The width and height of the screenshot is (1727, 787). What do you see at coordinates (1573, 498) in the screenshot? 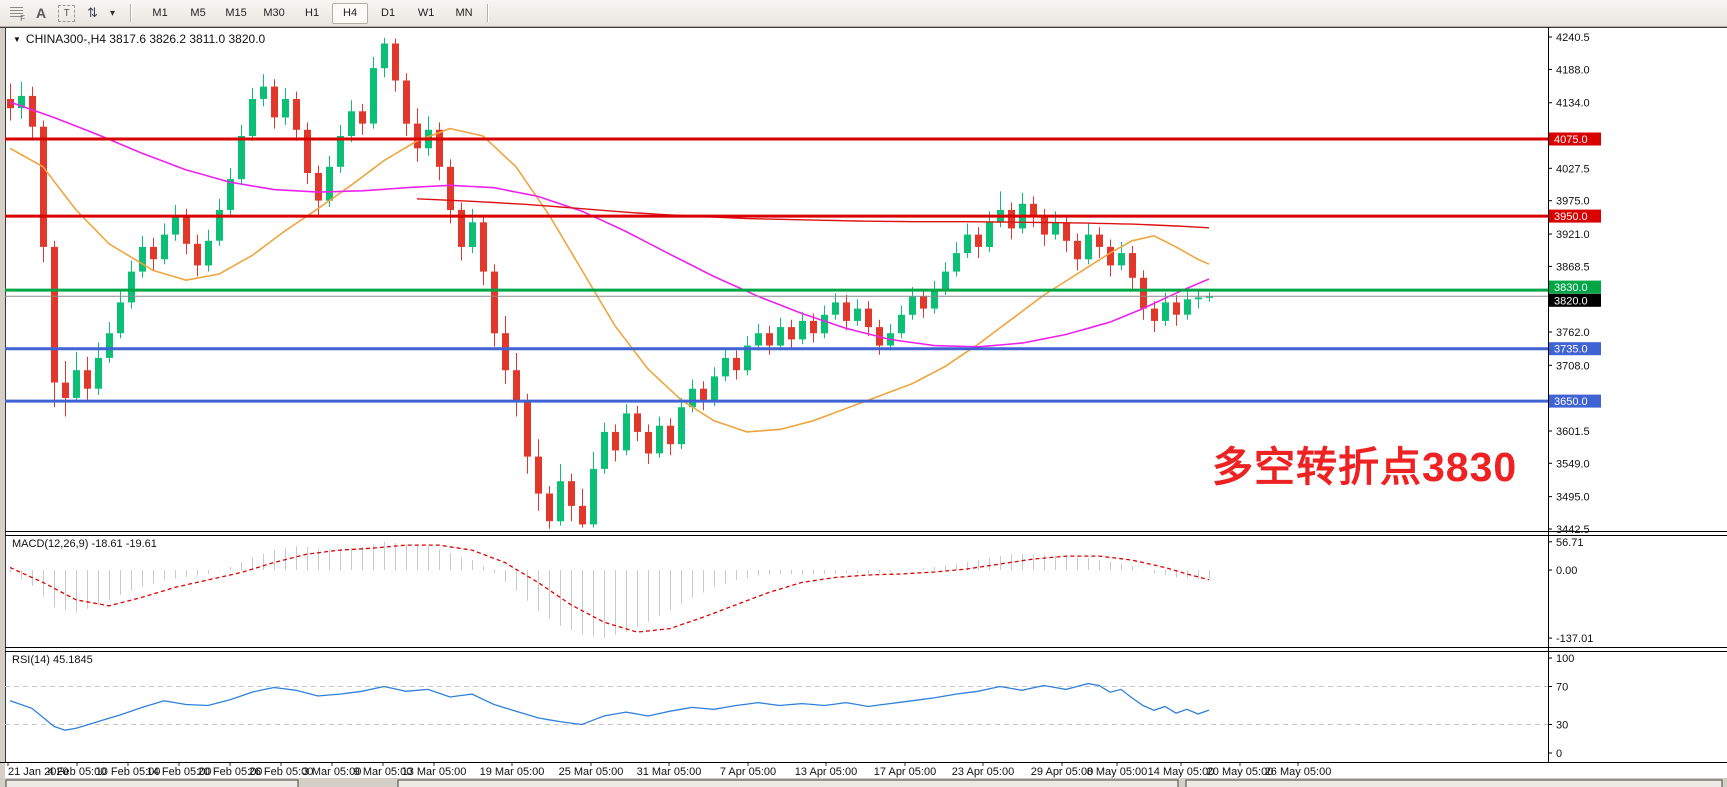
I see `price-tick-label: 3495.0` at bounding box center [1573, 498].